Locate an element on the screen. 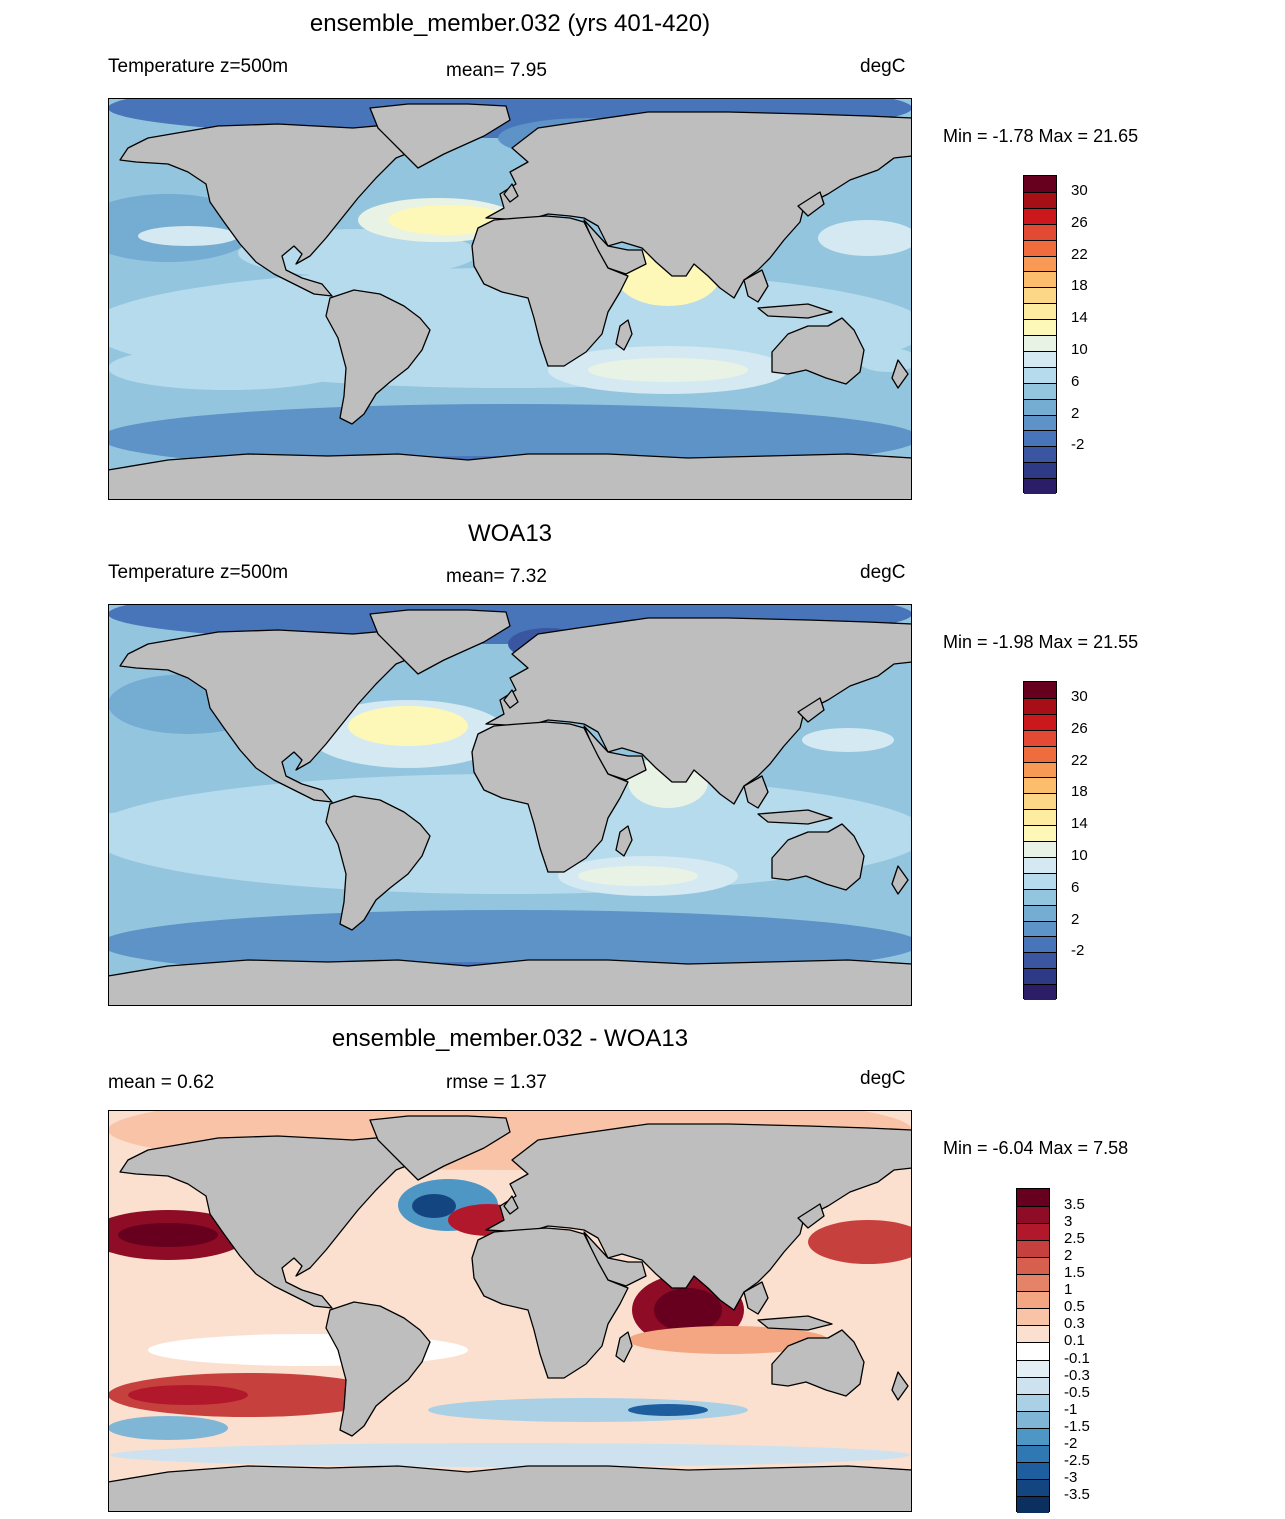  rmse-label: rmse = 1.37 is located at coordinates (496, 1082).